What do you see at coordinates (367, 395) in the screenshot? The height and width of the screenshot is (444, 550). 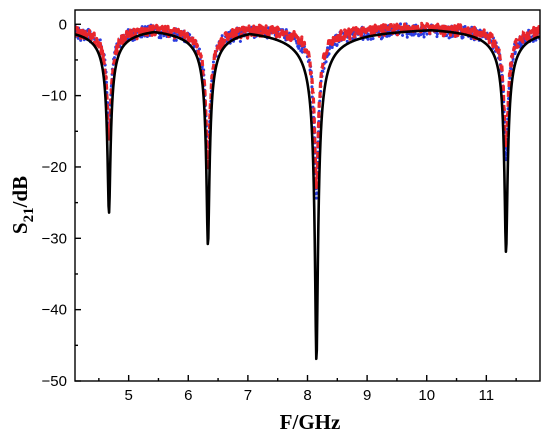 I see `x-tick-label: 9` at bounding box center [367, 395].